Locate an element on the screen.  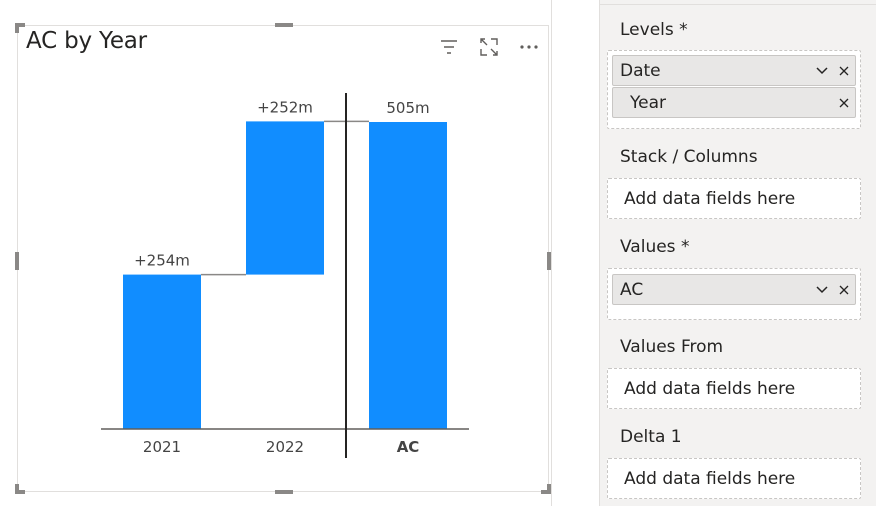
category-label: 2022 is located at coordinates (285, 447).